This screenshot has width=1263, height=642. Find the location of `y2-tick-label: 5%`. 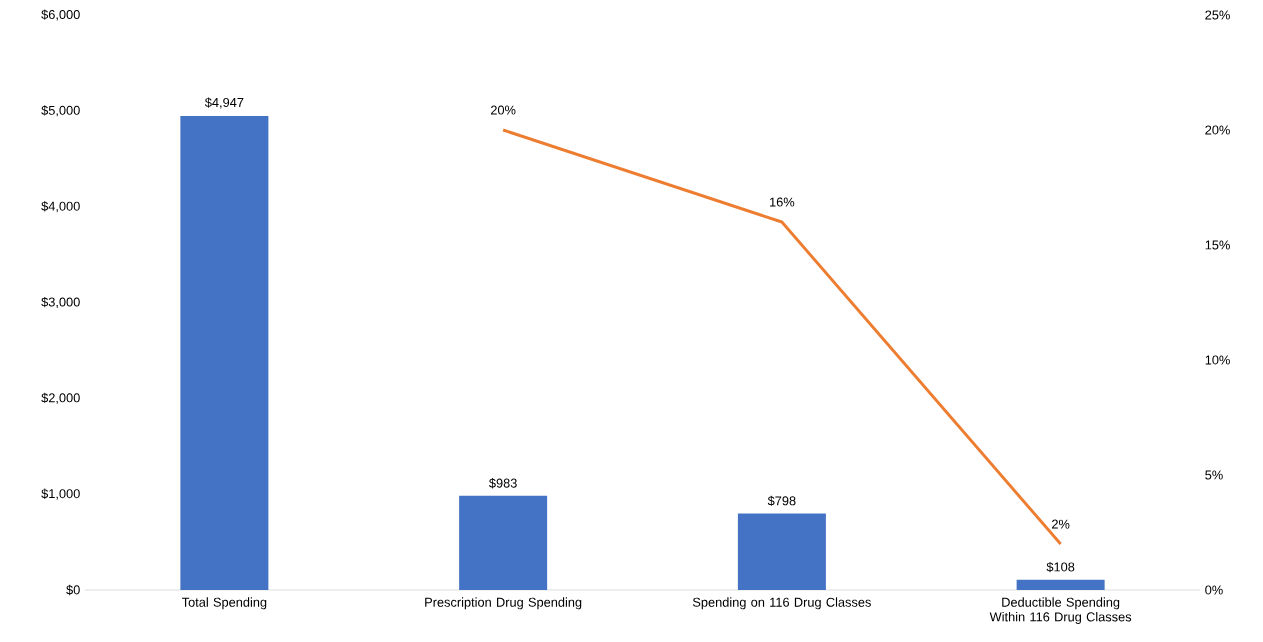

y2-tick-label: 5% is located at coordinates (1214, 475).